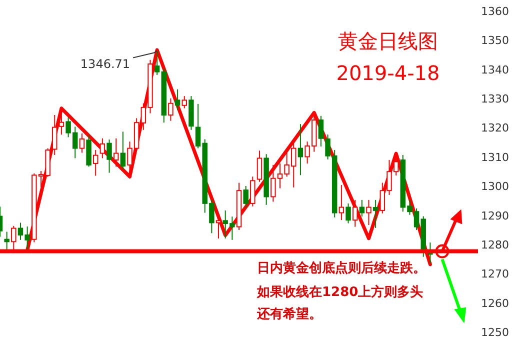 This screenshot has height=347, width=517. What do you see at coordinates (105, 63) in the screenshot?
I see `annotation: 1346.71` at bounding box center [105, 63].